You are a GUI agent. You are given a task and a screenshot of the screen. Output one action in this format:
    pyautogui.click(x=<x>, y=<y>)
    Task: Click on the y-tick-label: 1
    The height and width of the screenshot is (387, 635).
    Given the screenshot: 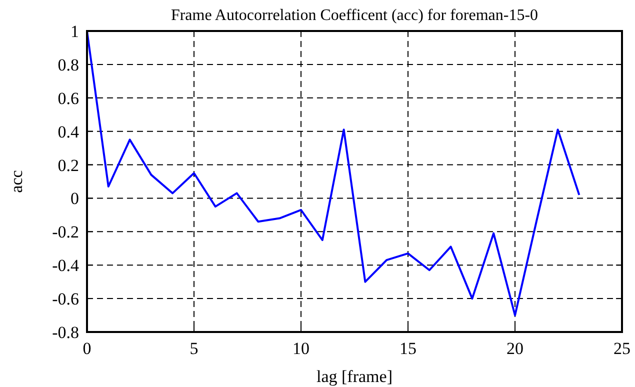 What is the action you would take?
    pyautogui.click(x=74, y=31)
    